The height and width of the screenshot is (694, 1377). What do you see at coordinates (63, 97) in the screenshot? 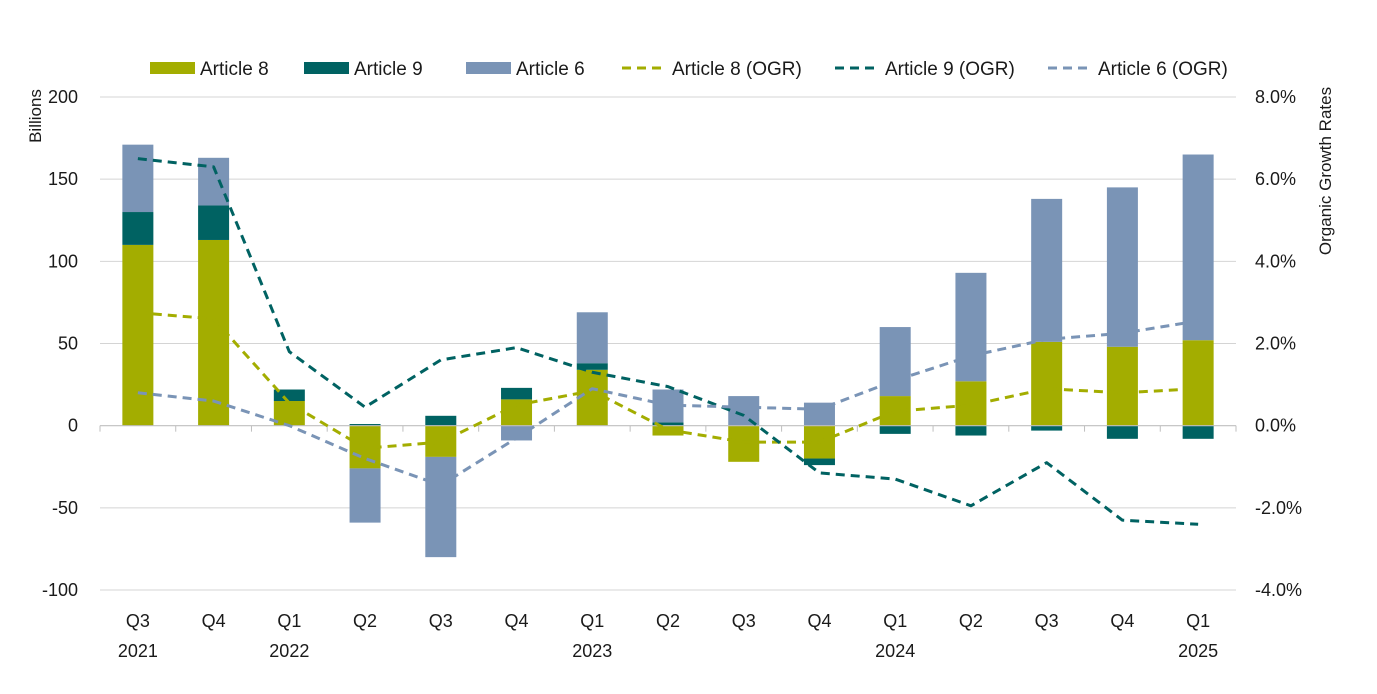
I see `y-tick-label: 200` at bounding box center [63, 97].